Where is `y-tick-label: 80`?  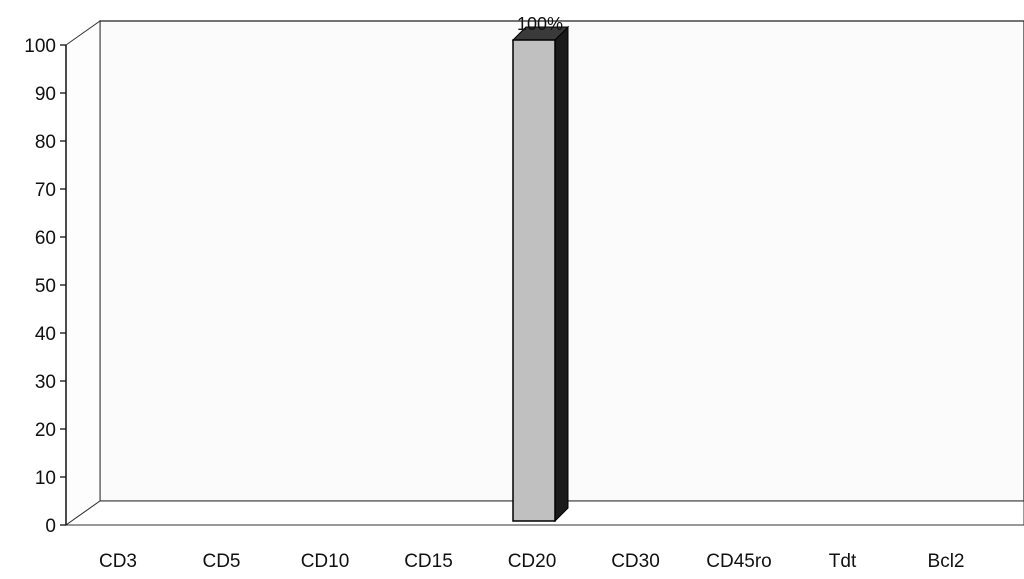
y-tick-label: 80 is located at coordinates (45, 142).